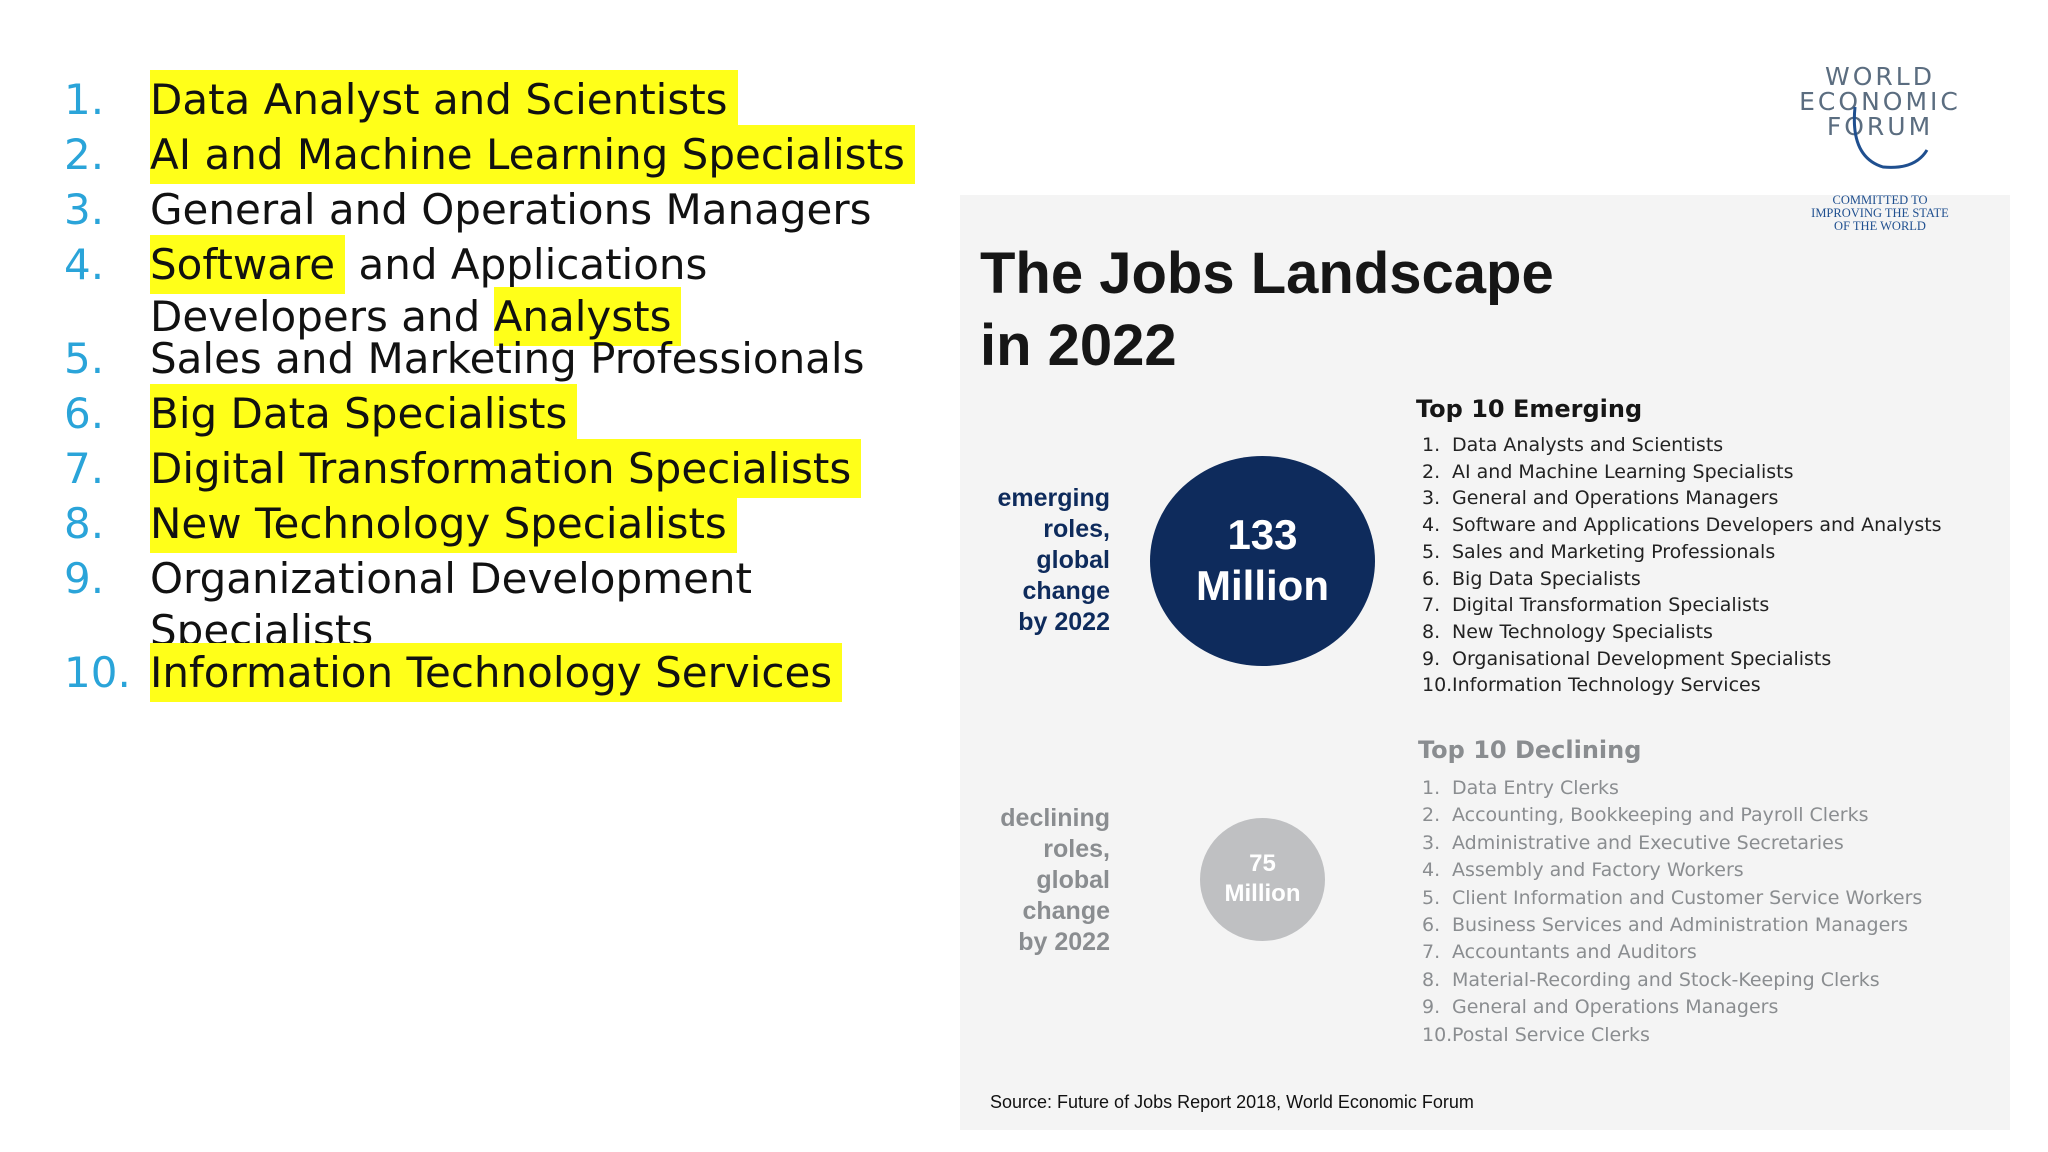  Describe the element at coordinates (540, 605) in the screenshot. I see `left-list-text: Organizational Development Specialists` at that location.